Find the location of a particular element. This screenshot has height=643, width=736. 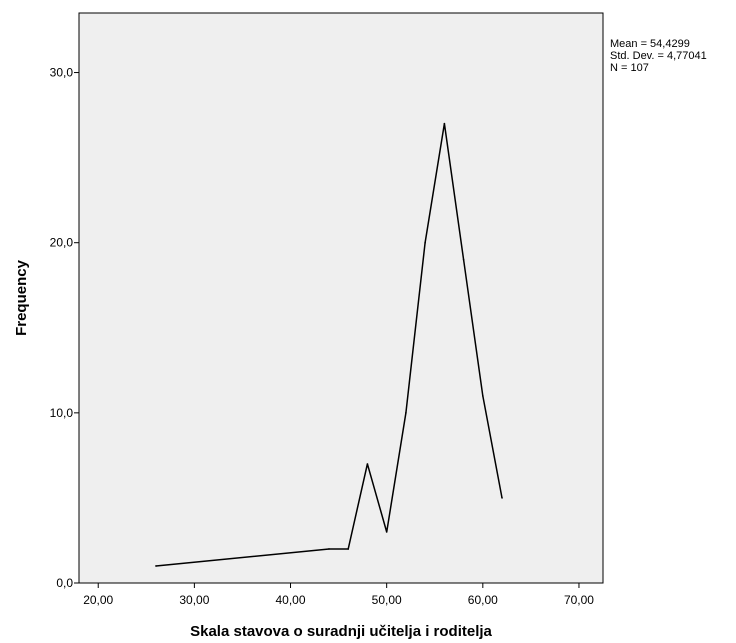

y-axis-ticks: 0,0 10,0 20,0 30,0 is located at coordinates (64, 328).